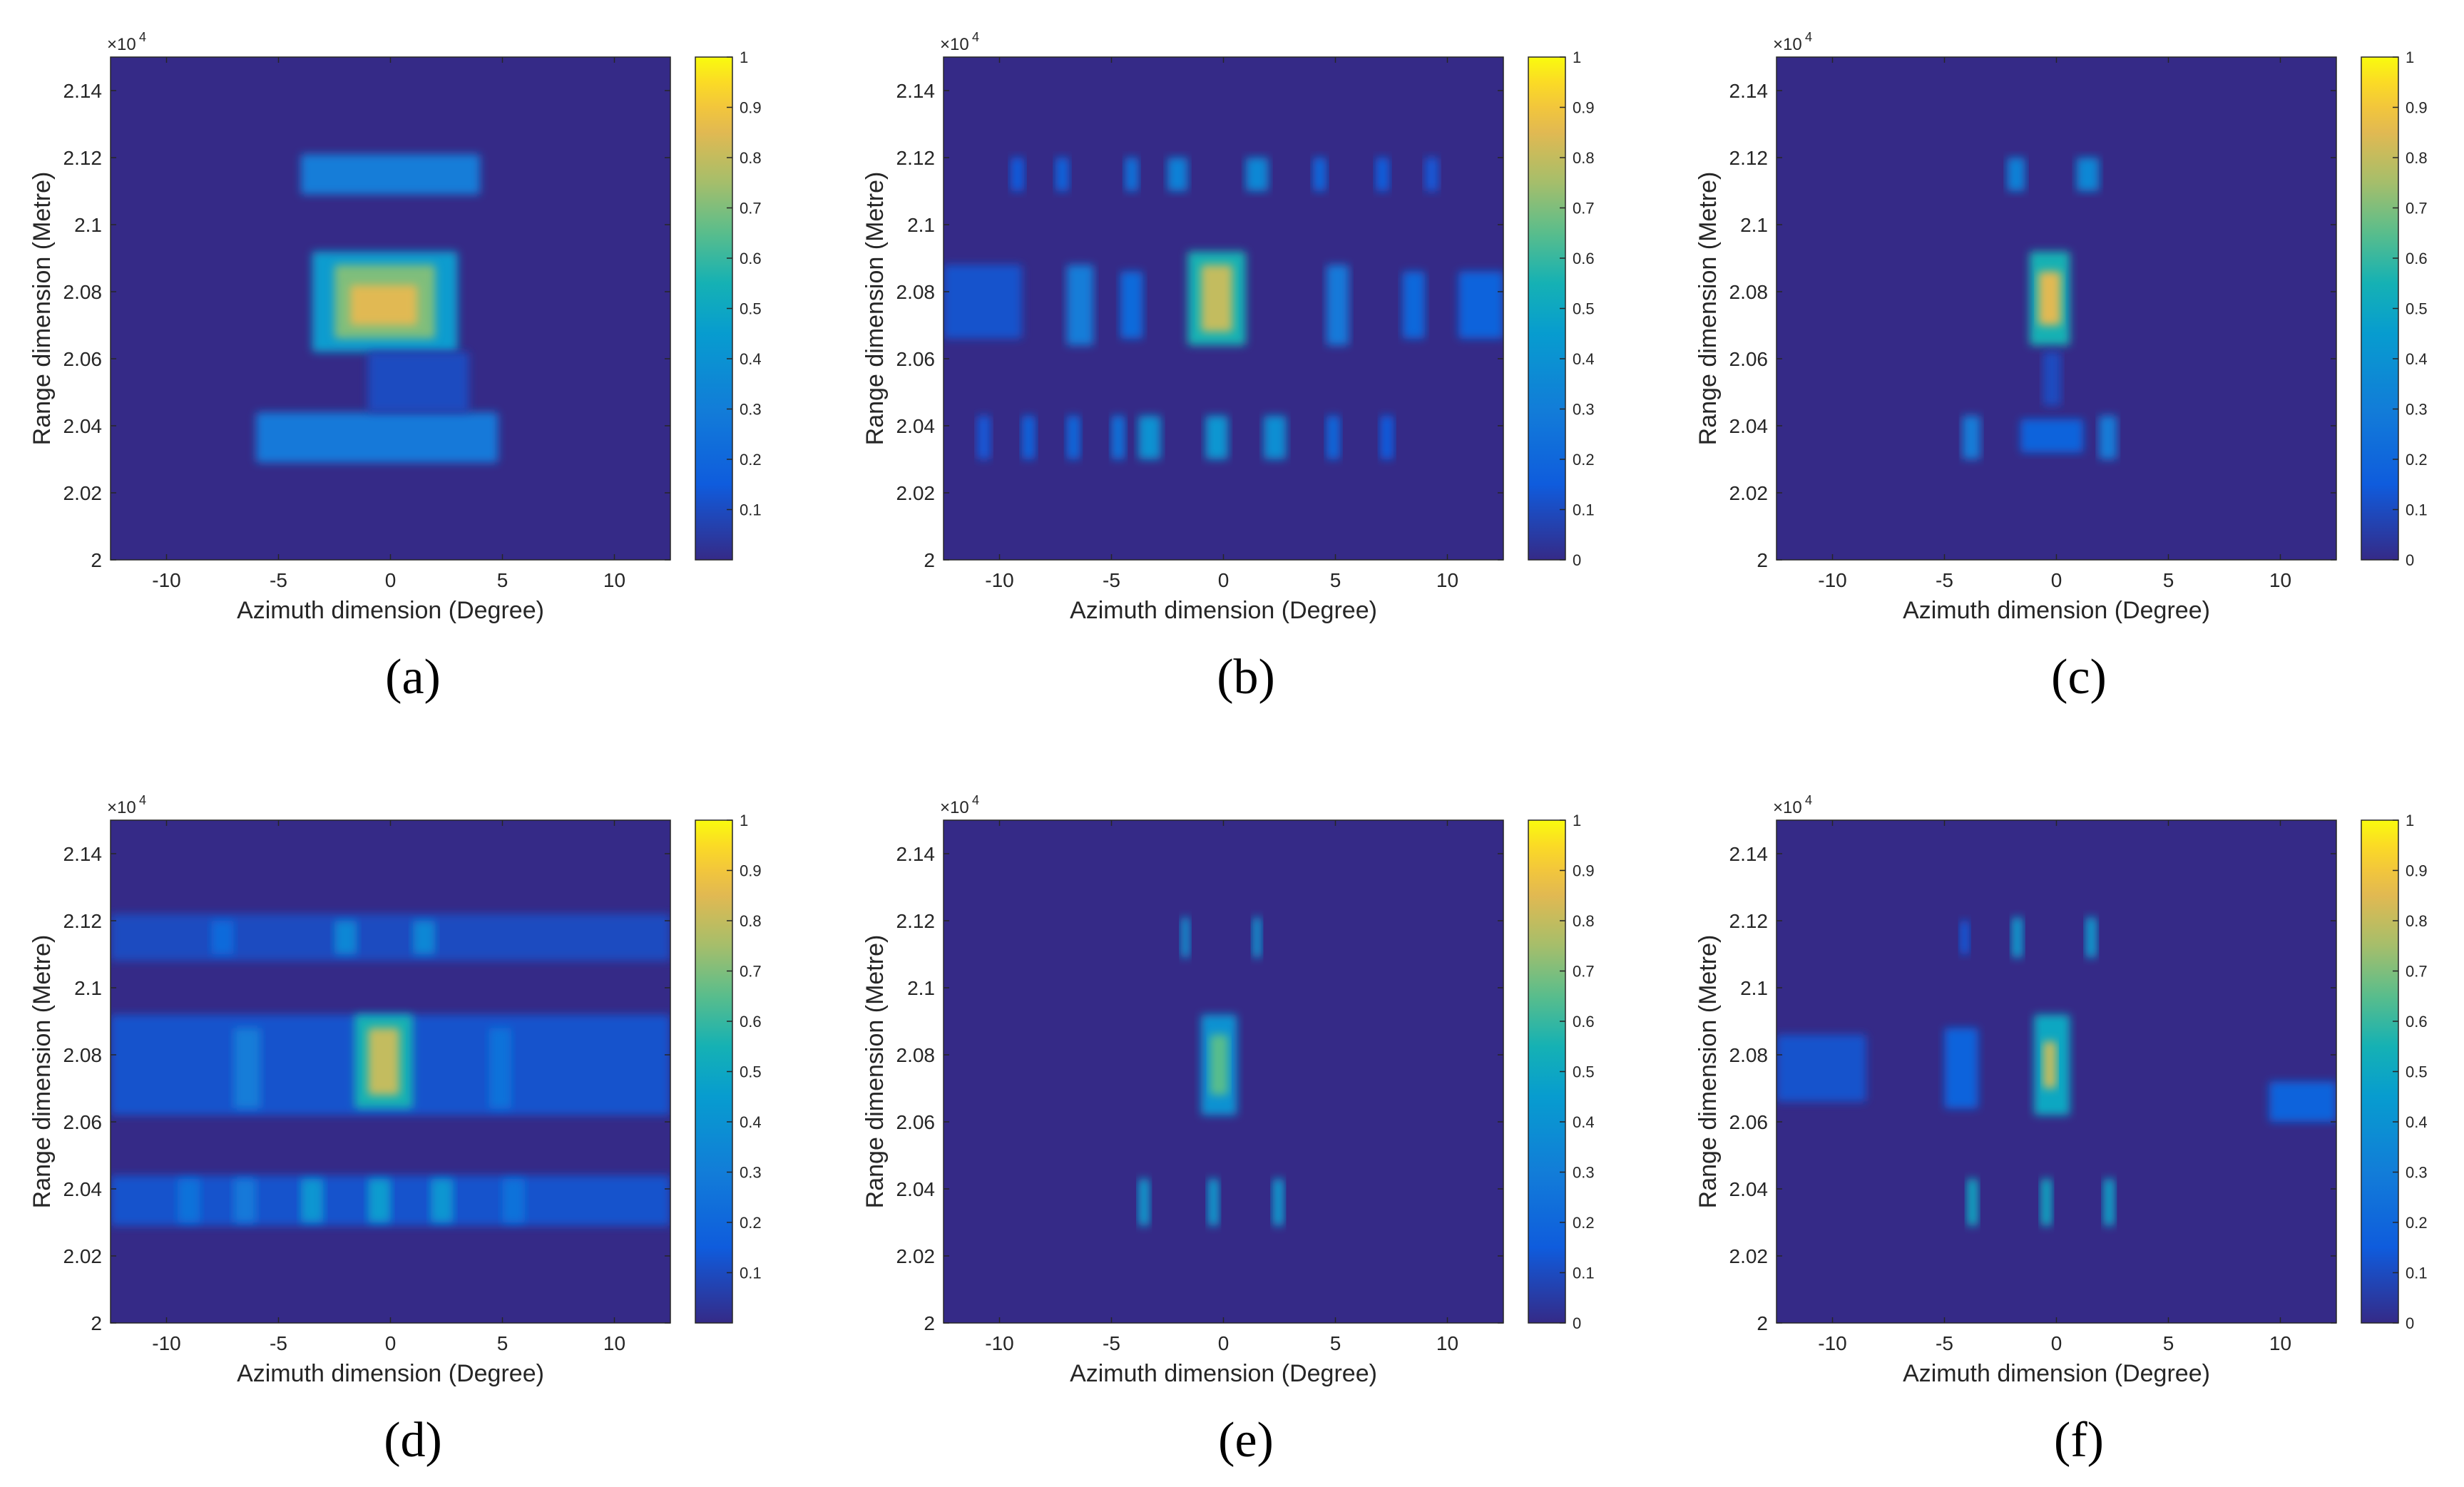 This screenshot has width=2464, height=1487. I want to click on panel-label: (d), so click(413, 1440).